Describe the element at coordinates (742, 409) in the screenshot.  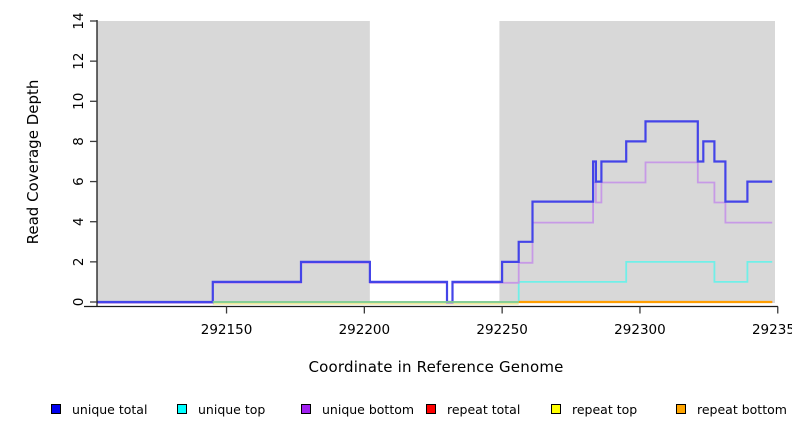
I see `legend-label: repeat bottom` at that location.